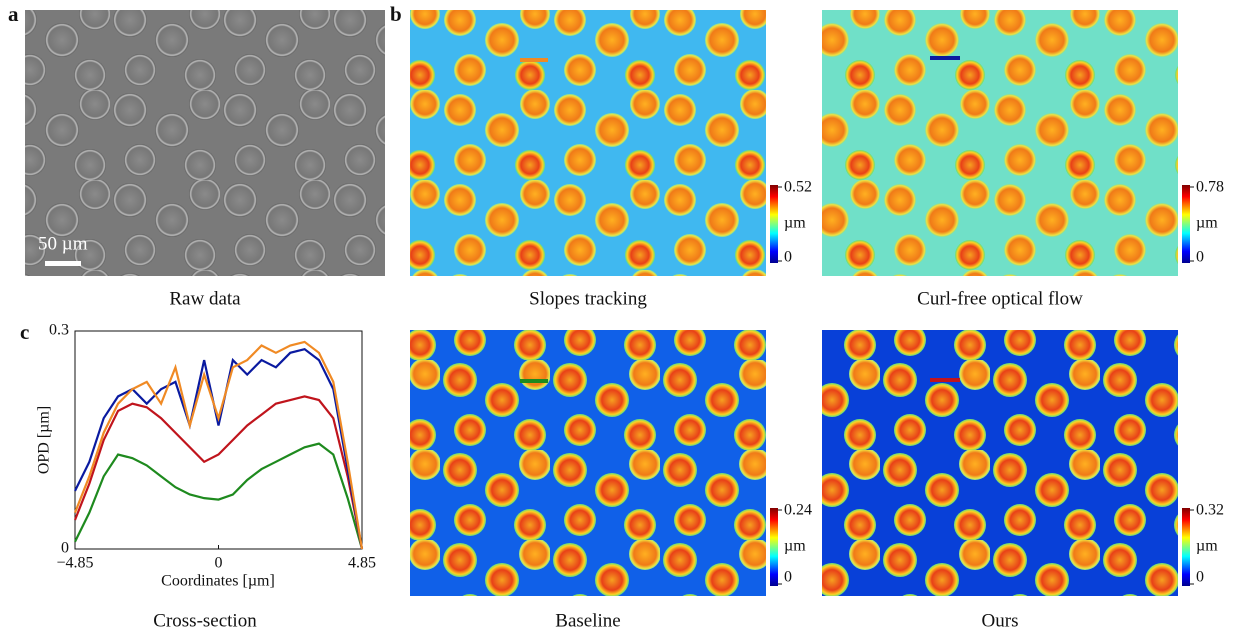 This screenshot has height=633, width=1243. What do you see at coordinates (1210, 510) in the screenshot?
I see `colorbar-label: 0.32` at bounding box center [1210, 510].